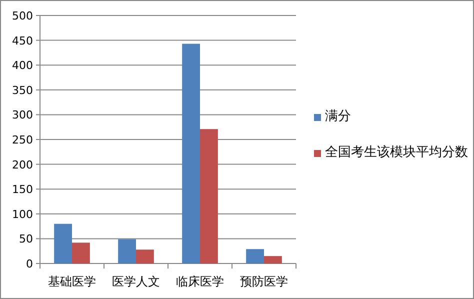 This screenshot has height=299, width=474. I want to click on y-tick-label: 500, so click(22, 16).